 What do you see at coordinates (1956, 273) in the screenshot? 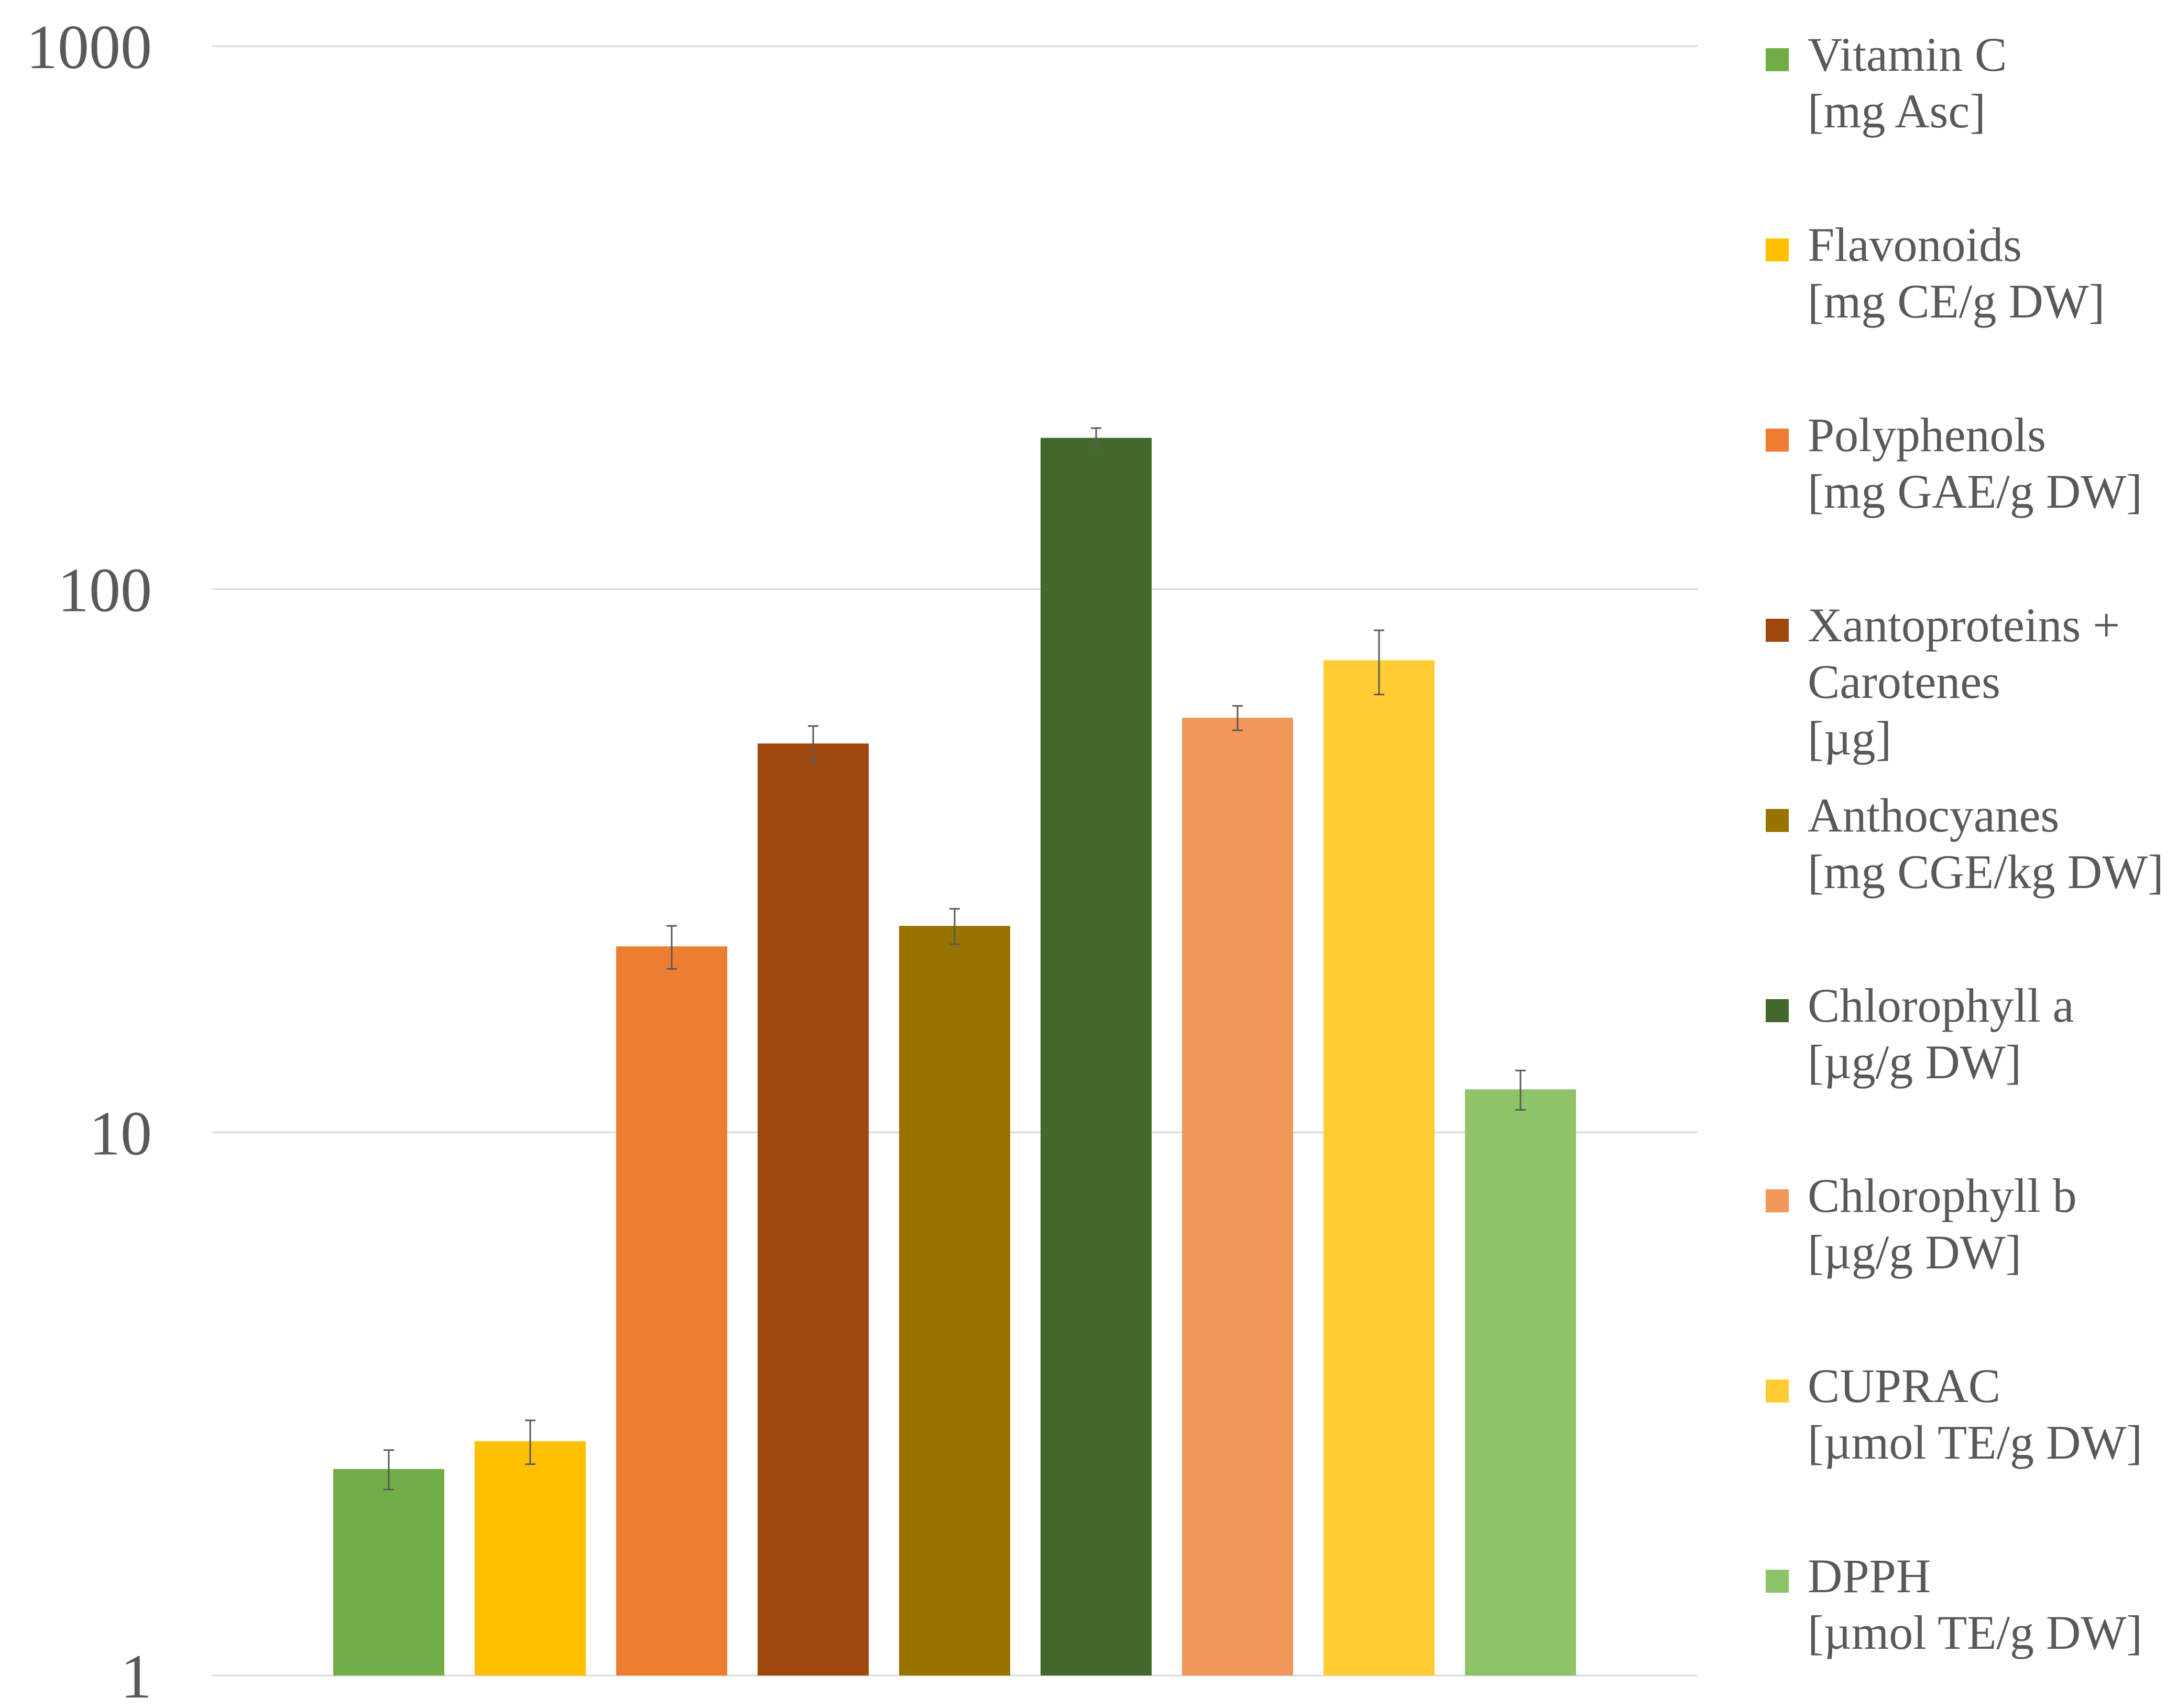
I see `legend-label: Flavonoids [mg CE/g DW]` at bounding box center [1956, 273].